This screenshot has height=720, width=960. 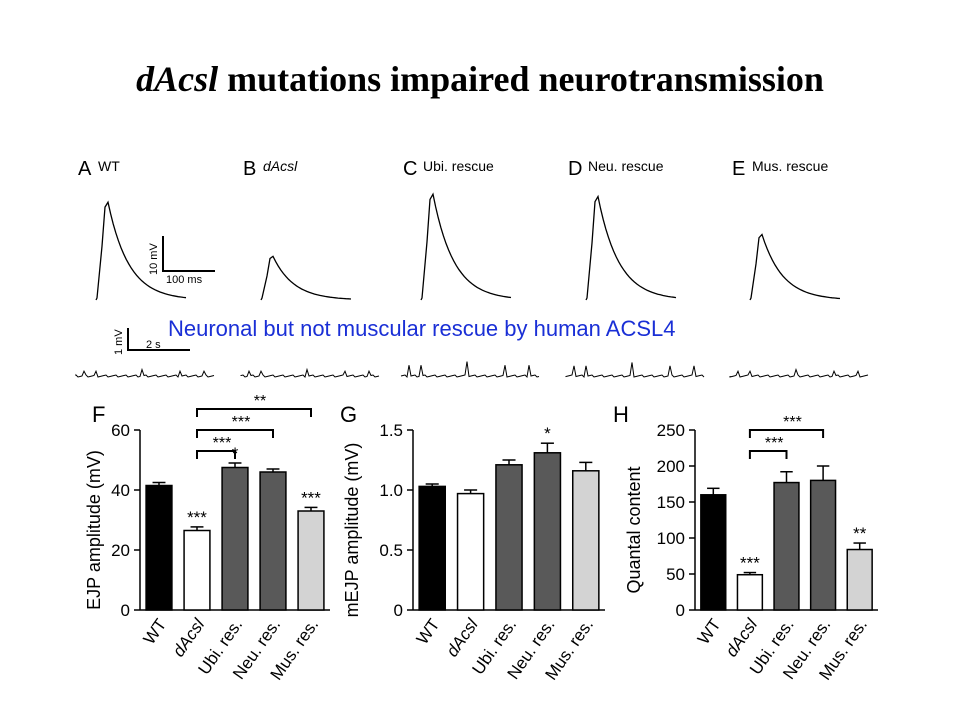 I want to click on y-tick-label: 200, so click(x=671, y=466).